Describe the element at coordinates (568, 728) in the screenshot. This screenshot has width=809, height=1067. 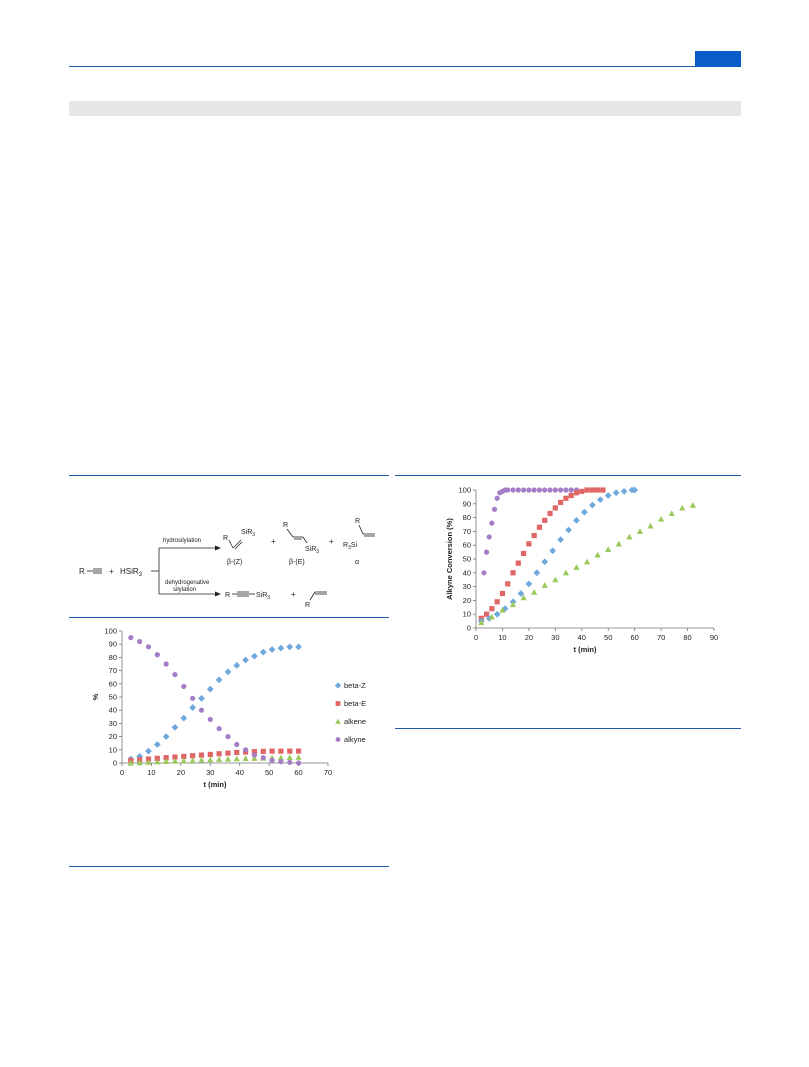
I see `section-rule-right-bottom` at that location.